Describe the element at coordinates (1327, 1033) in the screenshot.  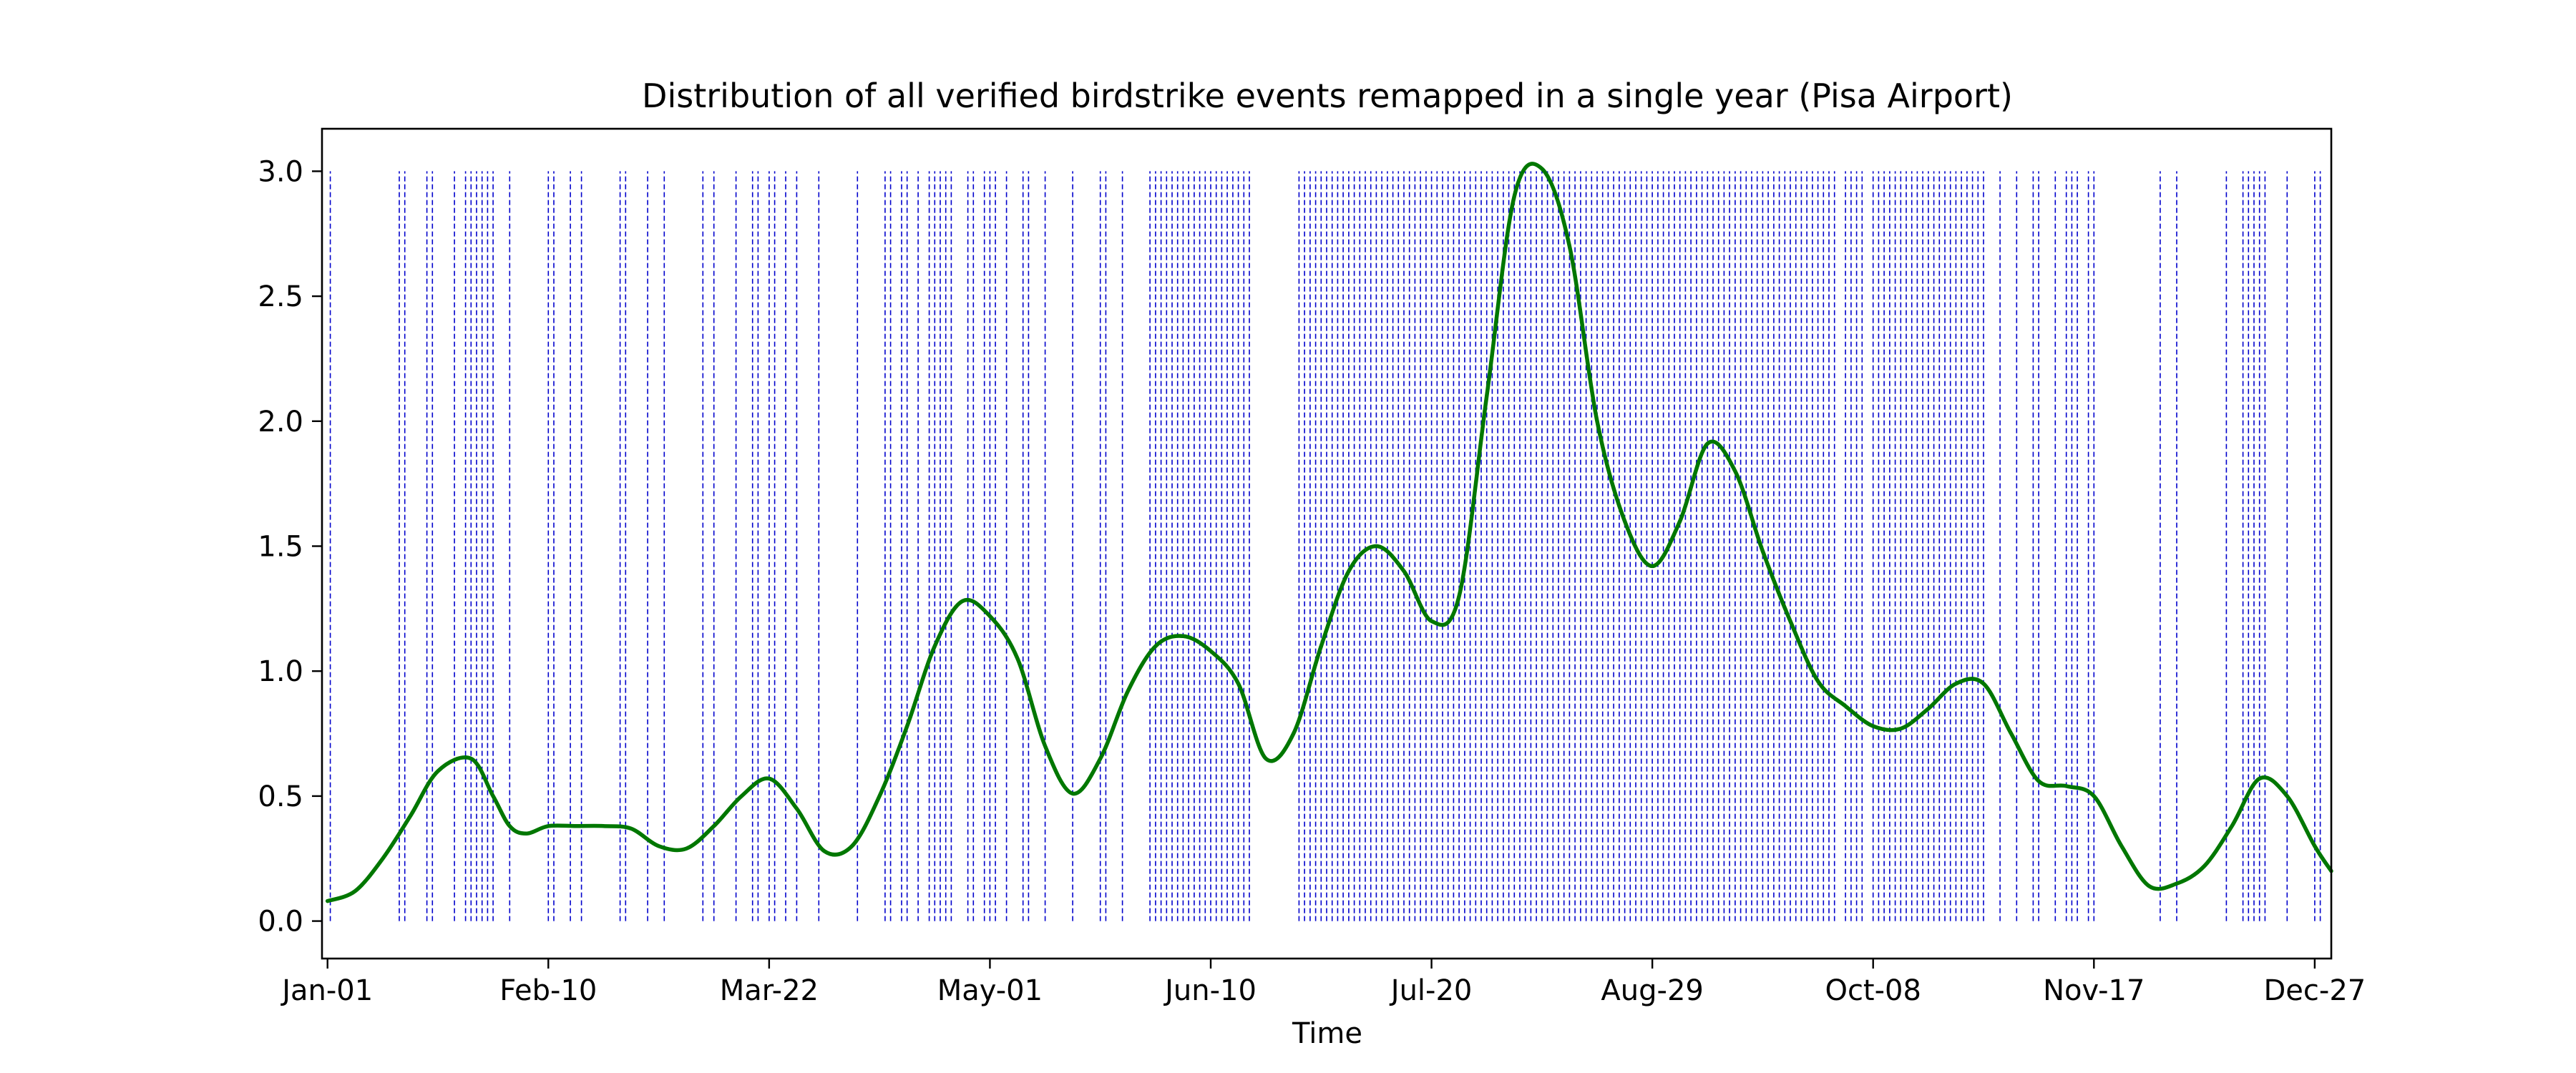
I see `x-axis-label: Time` at that location.